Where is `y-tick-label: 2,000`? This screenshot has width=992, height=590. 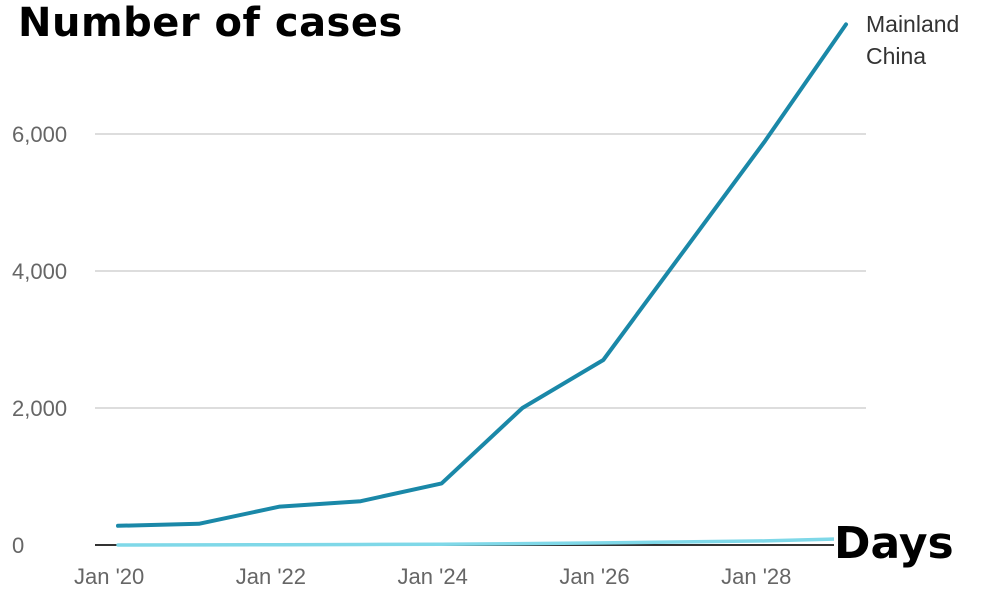
y-tick-label: 2,000 is located at coordinates (39, 408).